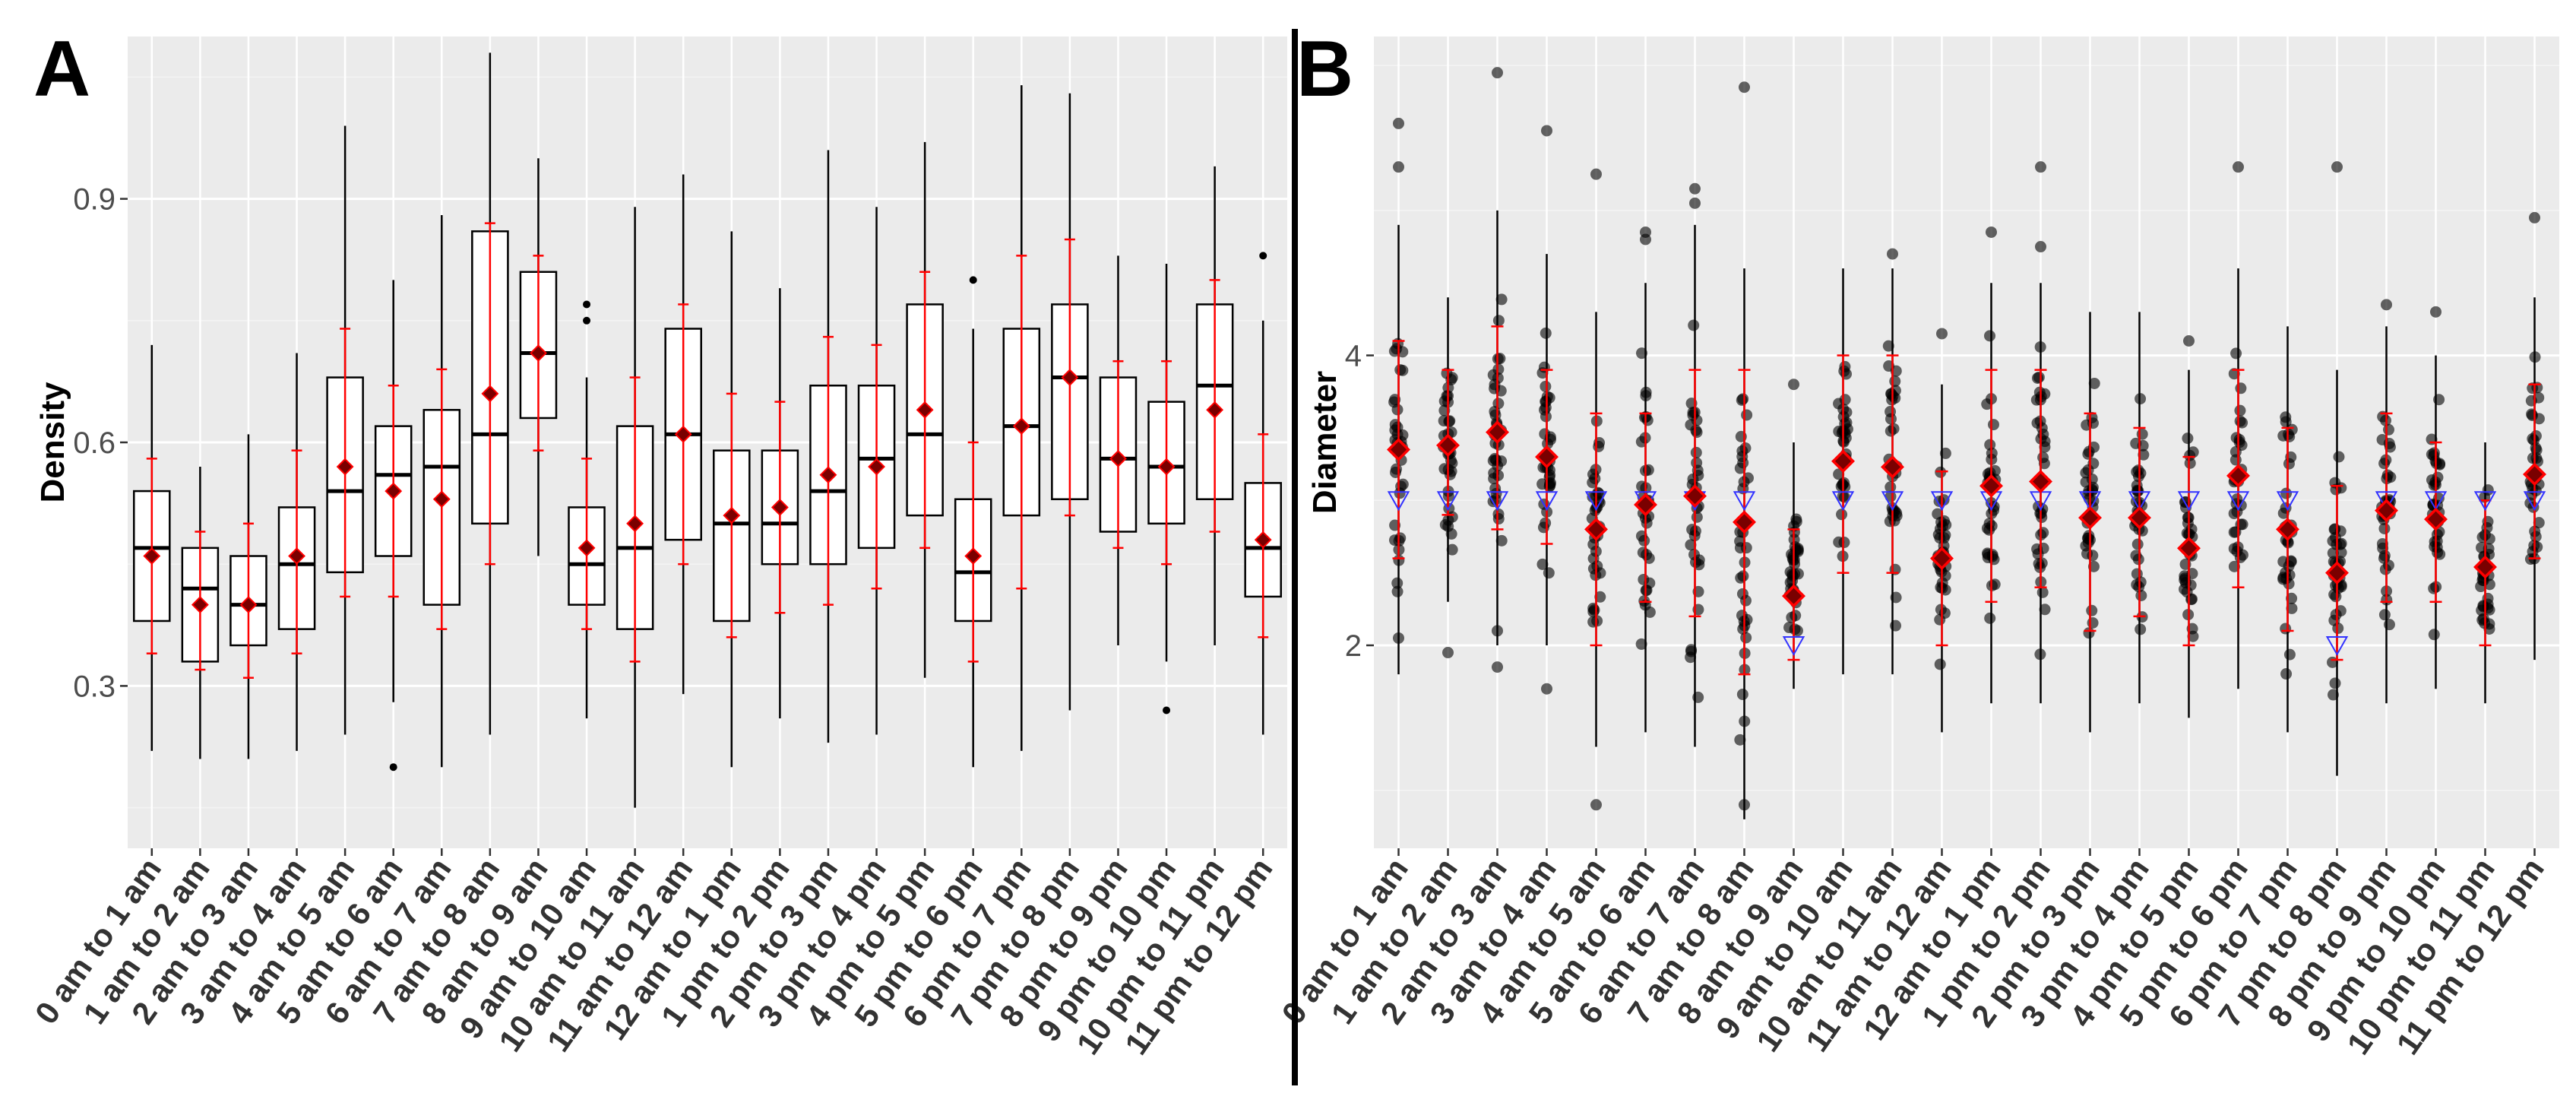  What do you see at coordinates (94, 686) in the screenshot?
I see `y-tick-label: 0.3` at bounding box center [94, 686].